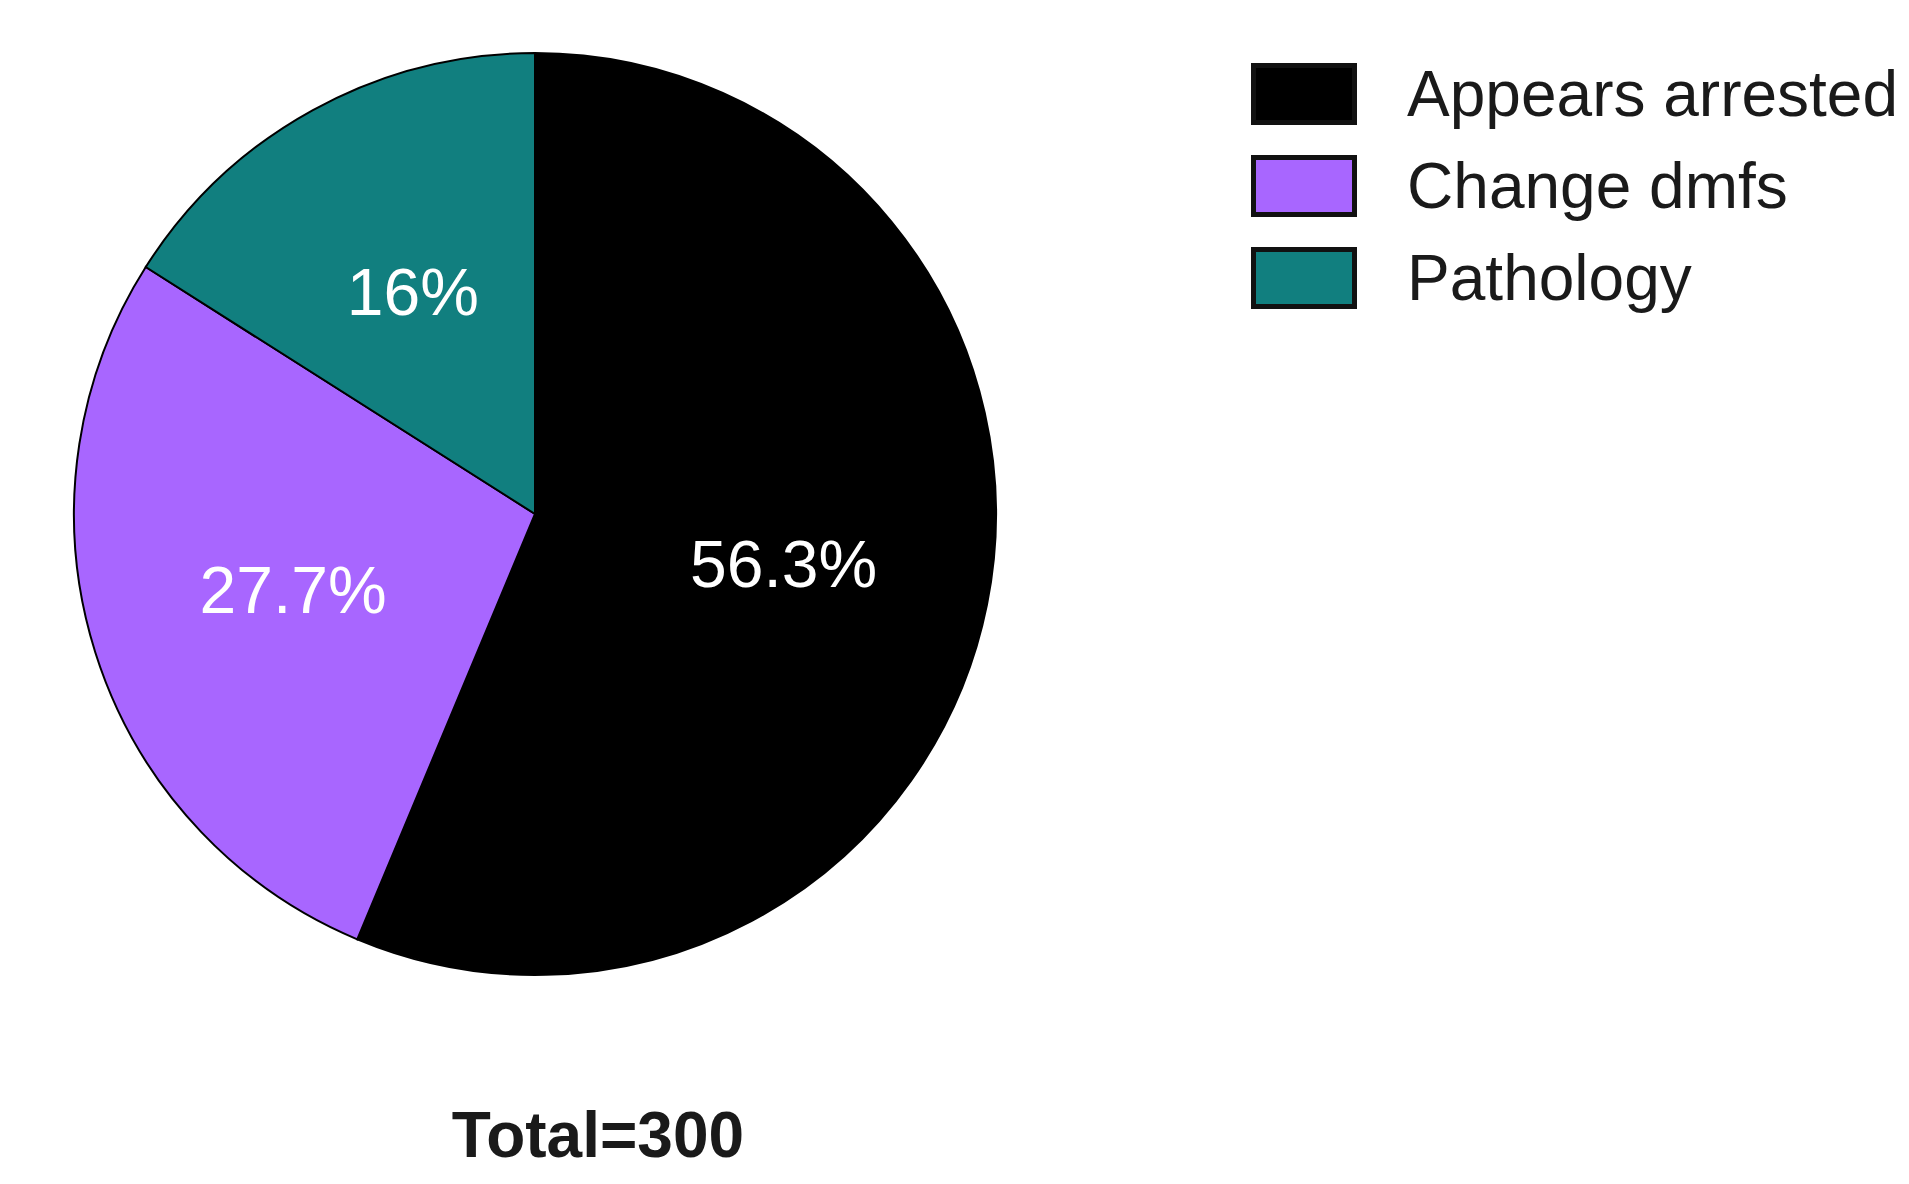 The width and height of the screenshot is (1909, 1184). Describe the element at coordinates (293, 590) in the screenshot. I see `data-label: 27.7%` at that location.